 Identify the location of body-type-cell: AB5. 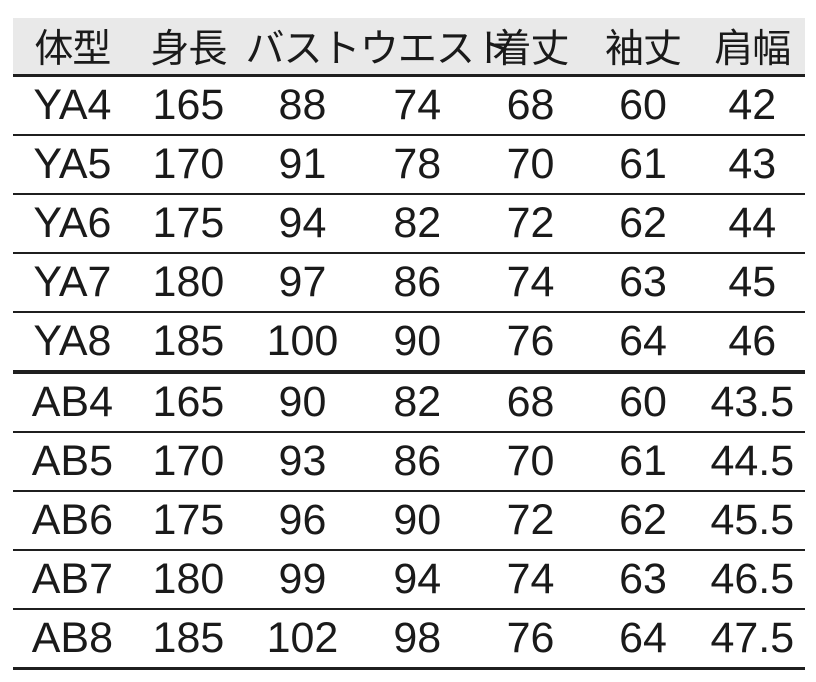
(72, 462).